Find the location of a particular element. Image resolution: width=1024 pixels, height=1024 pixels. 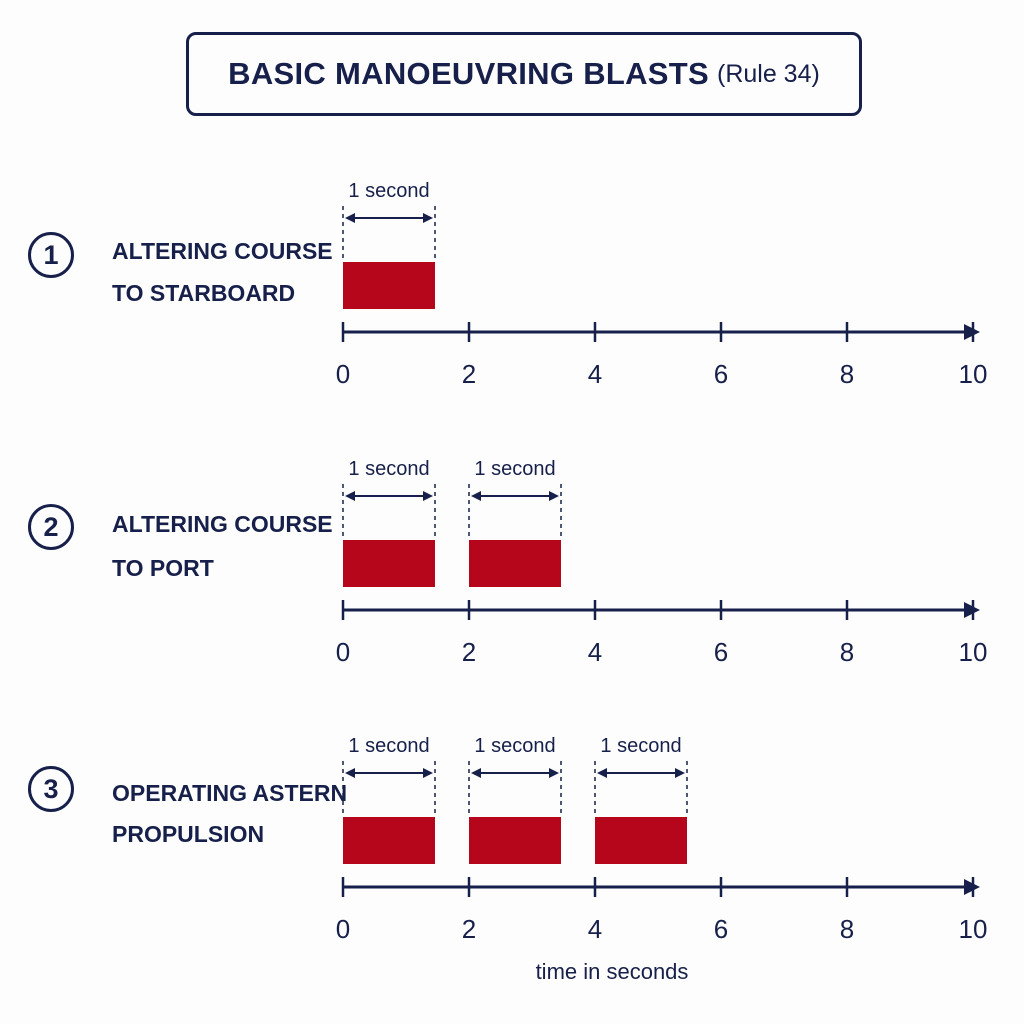

row-label-3-line1: OPERATING ASTERN is located at coordinates (230, 793).